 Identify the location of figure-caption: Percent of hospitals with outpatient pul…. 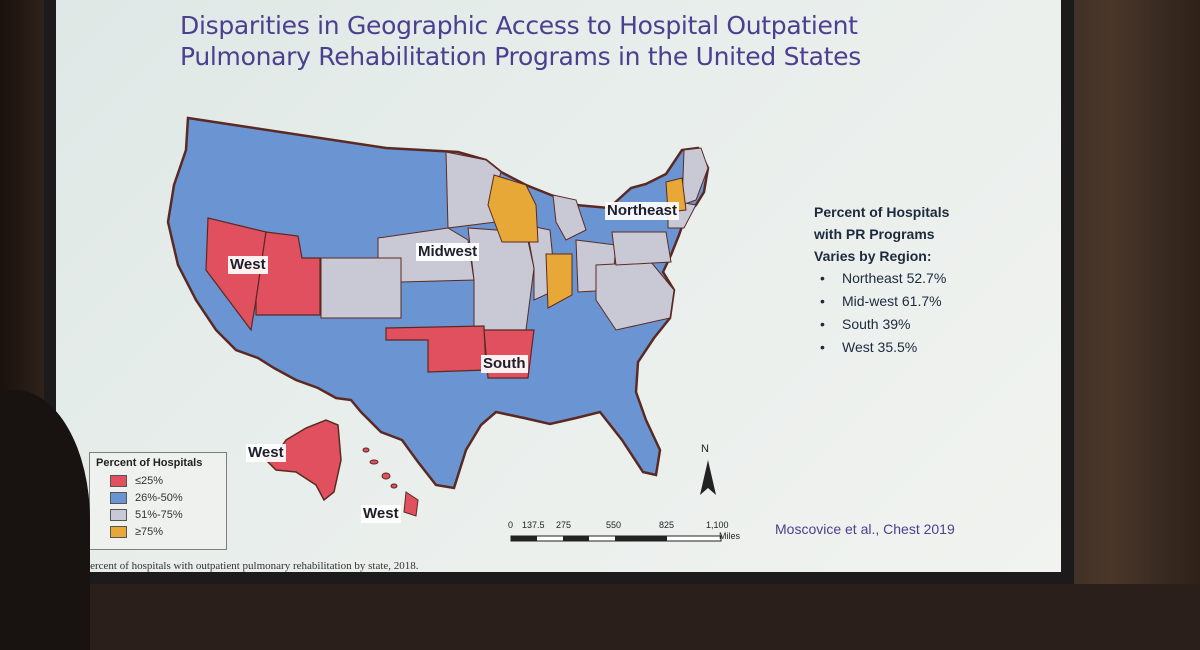
(251, 566).